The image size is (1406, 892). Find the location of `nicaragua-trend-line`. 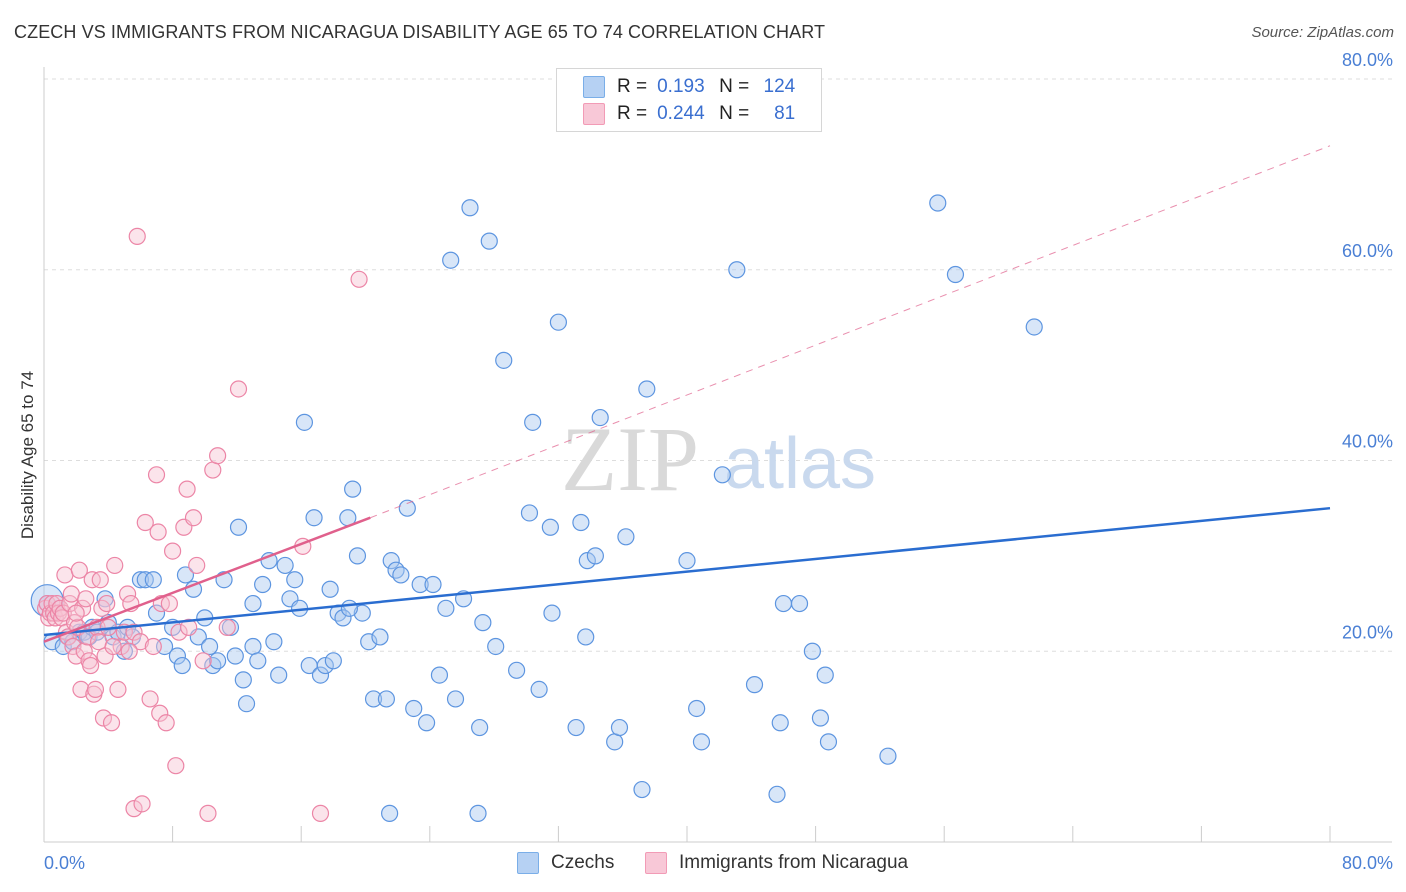

nicaragua-trend-line is located at coordinates (207, 579).